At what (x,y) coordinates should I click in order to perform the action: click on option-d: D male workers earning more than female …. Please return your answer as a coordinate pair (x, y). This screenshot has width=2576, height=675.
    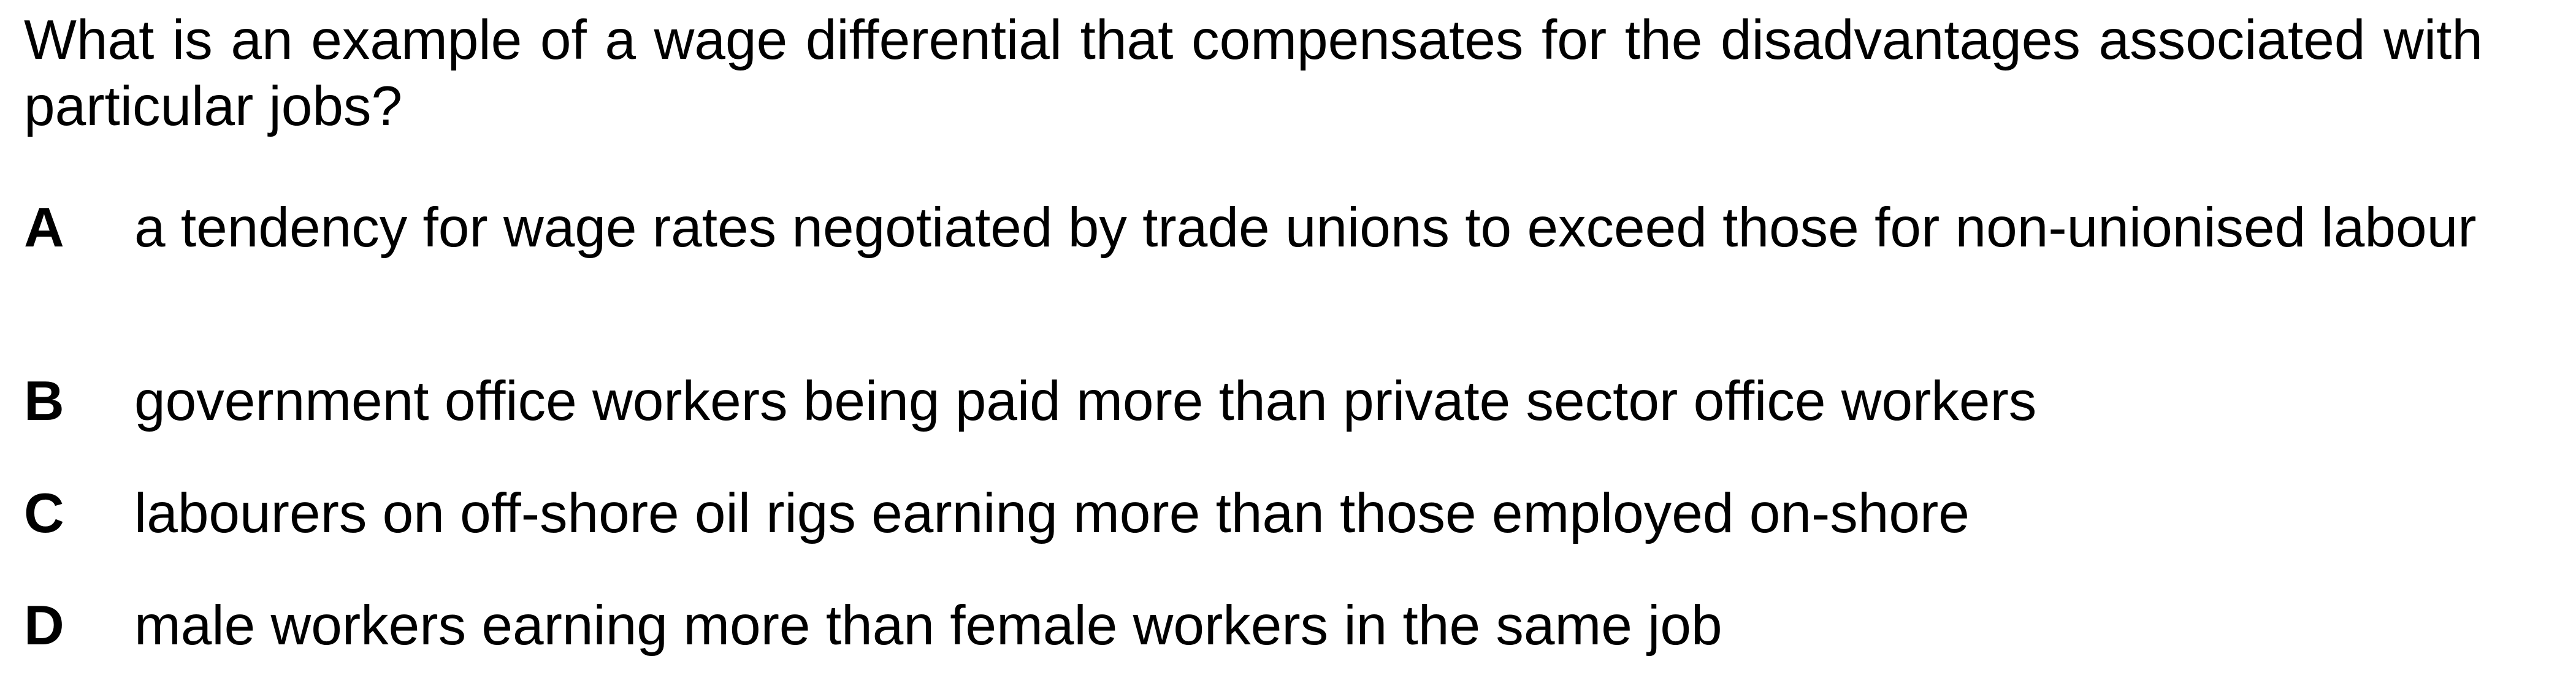
    Looking at the image, I should click on (1253, 626).